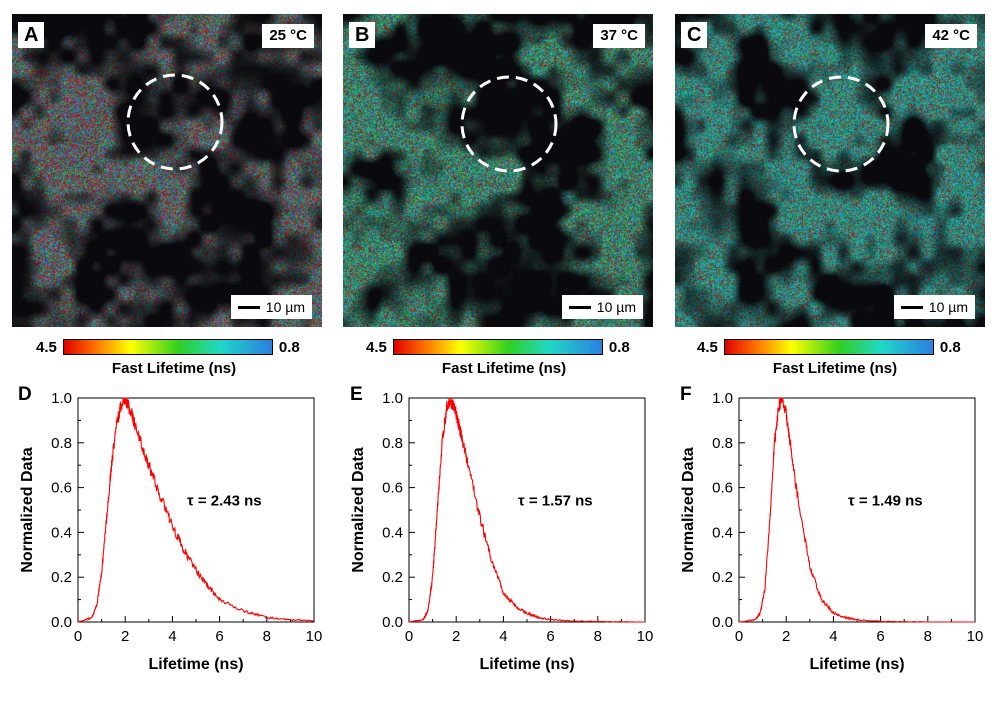  What do you see at coordinates (224, 501) in the screenshot?
I see `lifetime-annotation: τ = 2.43 ns` at bounding box center [224, 501].